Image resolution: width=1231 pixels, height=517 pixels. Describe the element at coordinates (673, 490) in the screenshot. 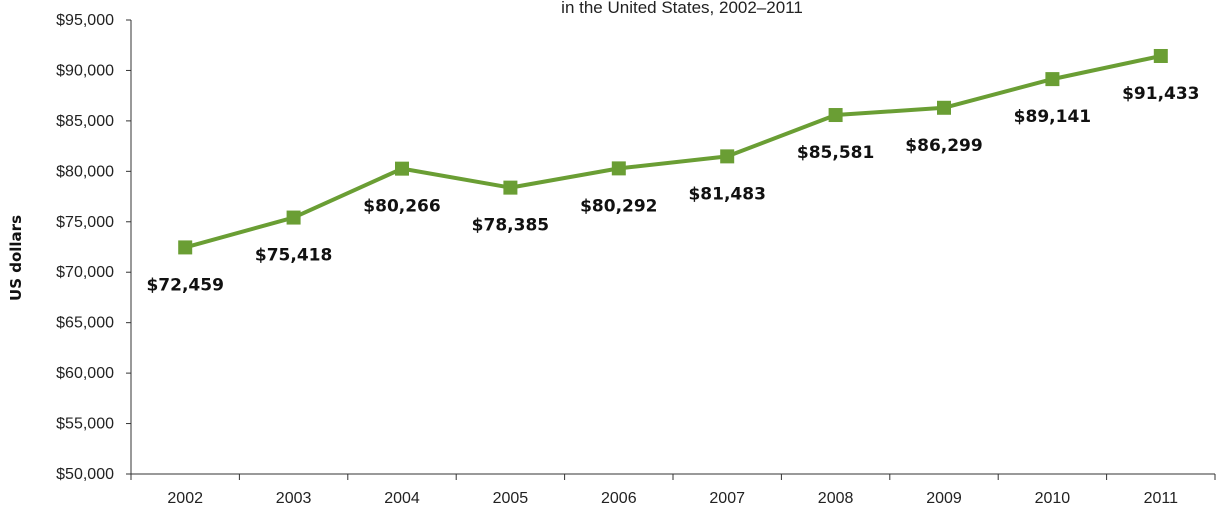

I see `x-axis-ticks: 2002 2003 2004 2005 2006 2007 2008 2009 2010 2011` at that location.